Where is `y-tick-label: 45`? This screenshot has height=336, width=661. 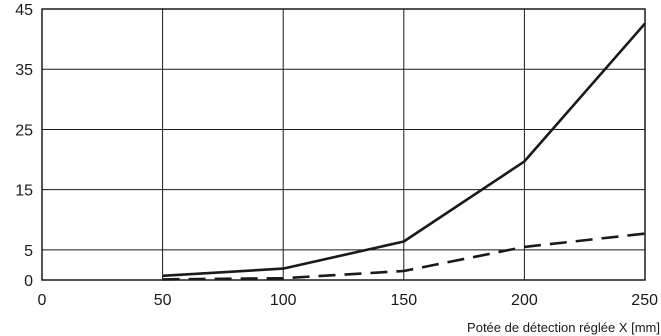 y-tick-label: 45 is located at coordinates (24, 10).